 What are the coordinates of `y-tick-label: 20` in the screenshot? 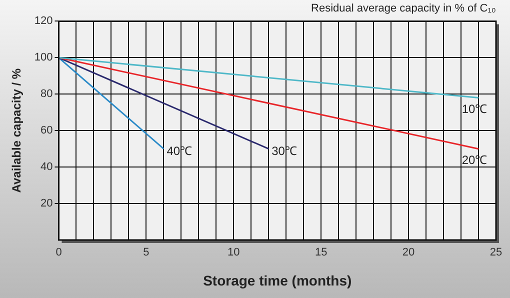 It's located at (46, 204).